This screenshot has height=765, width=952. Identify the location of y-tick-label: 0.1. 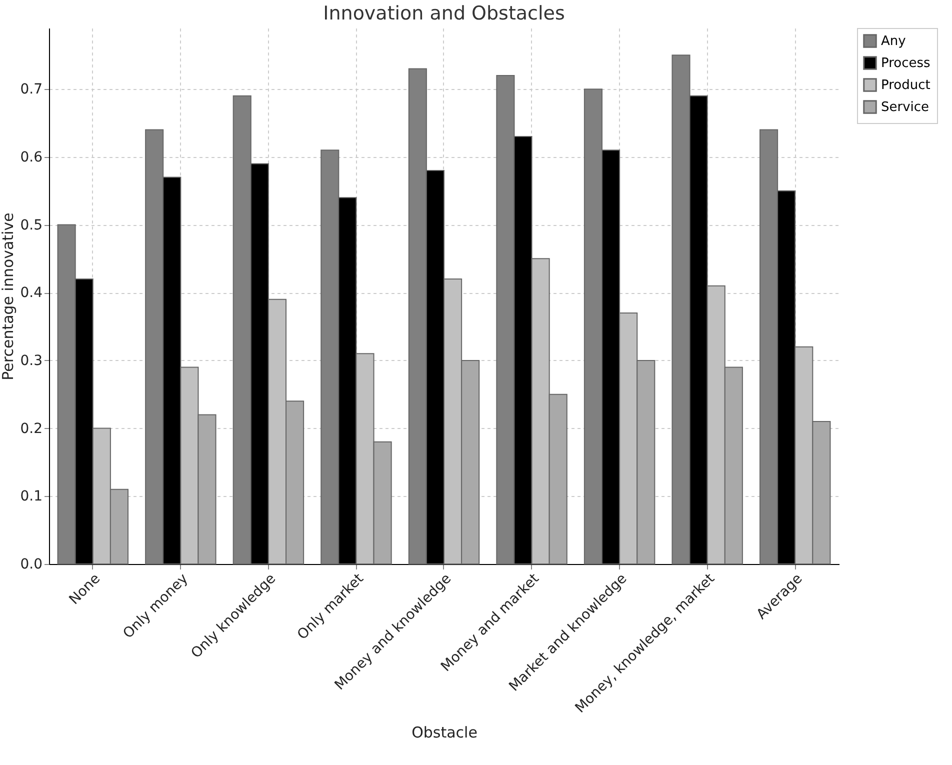
(31, 496).